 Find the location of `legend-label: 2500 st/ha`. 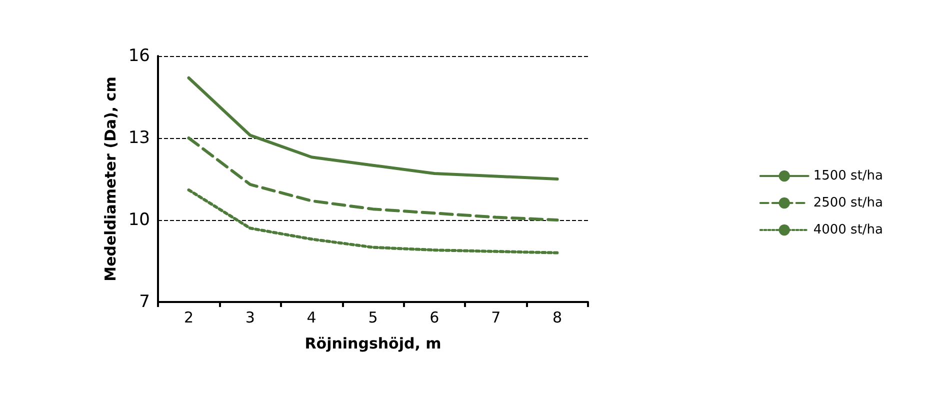

legend-label: 2500 st/ha is located at coordinates (848, 203).